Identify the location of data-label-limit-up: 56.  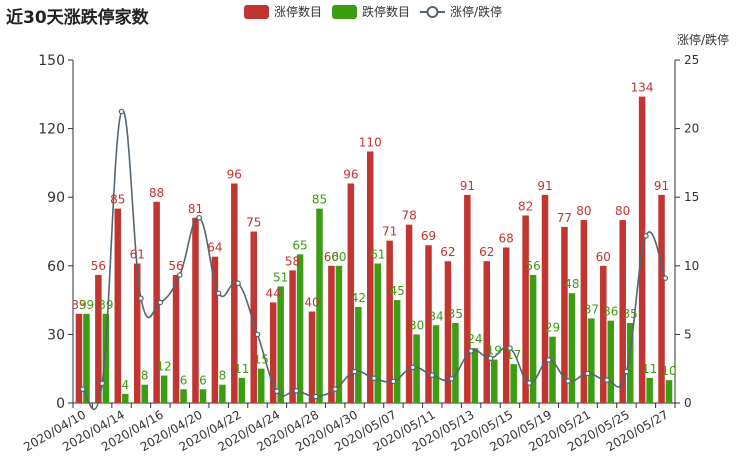
(175, 266).